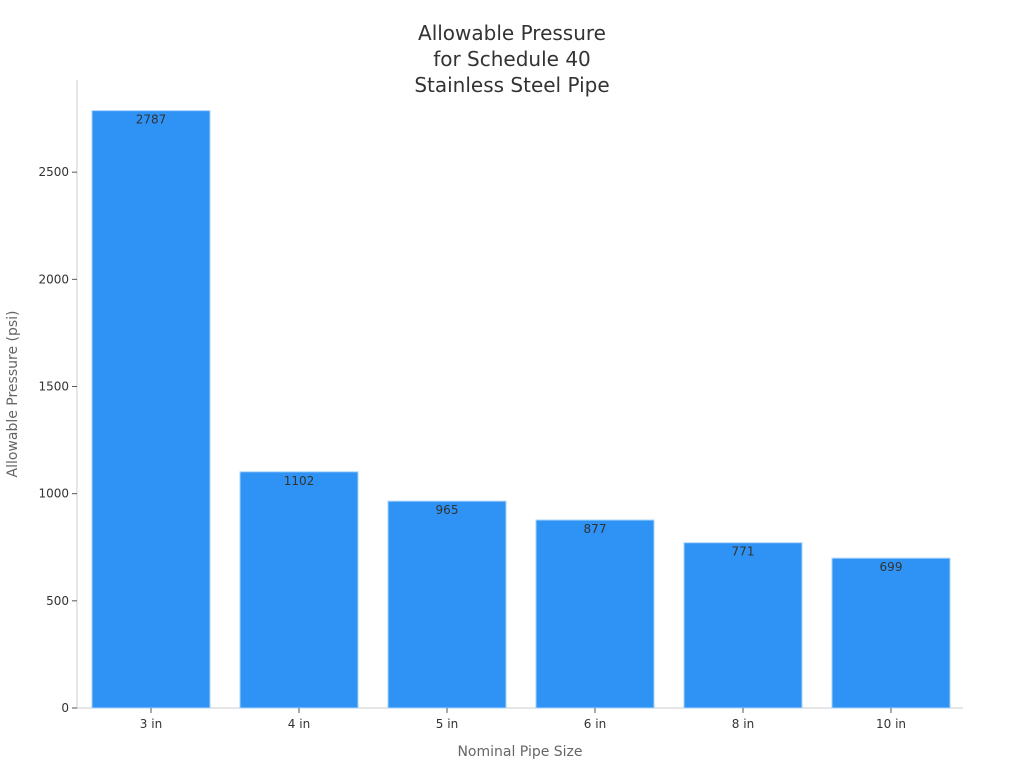 The image size is (1024, 768). What do you see at coordinates (53, 386) in the screenshot?
I see `y-tick-label: 1500` at bounding box center [53, 386].